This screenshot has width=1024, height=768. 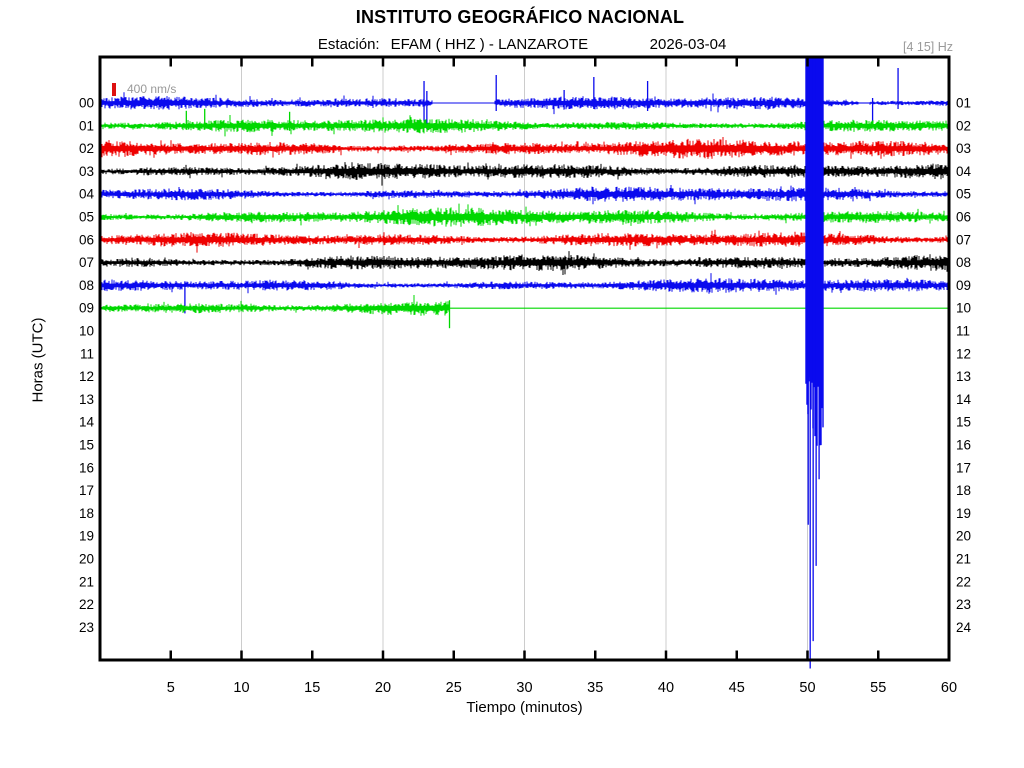 I want to click on left-hour-label: 08, so click(x=86, y=285).